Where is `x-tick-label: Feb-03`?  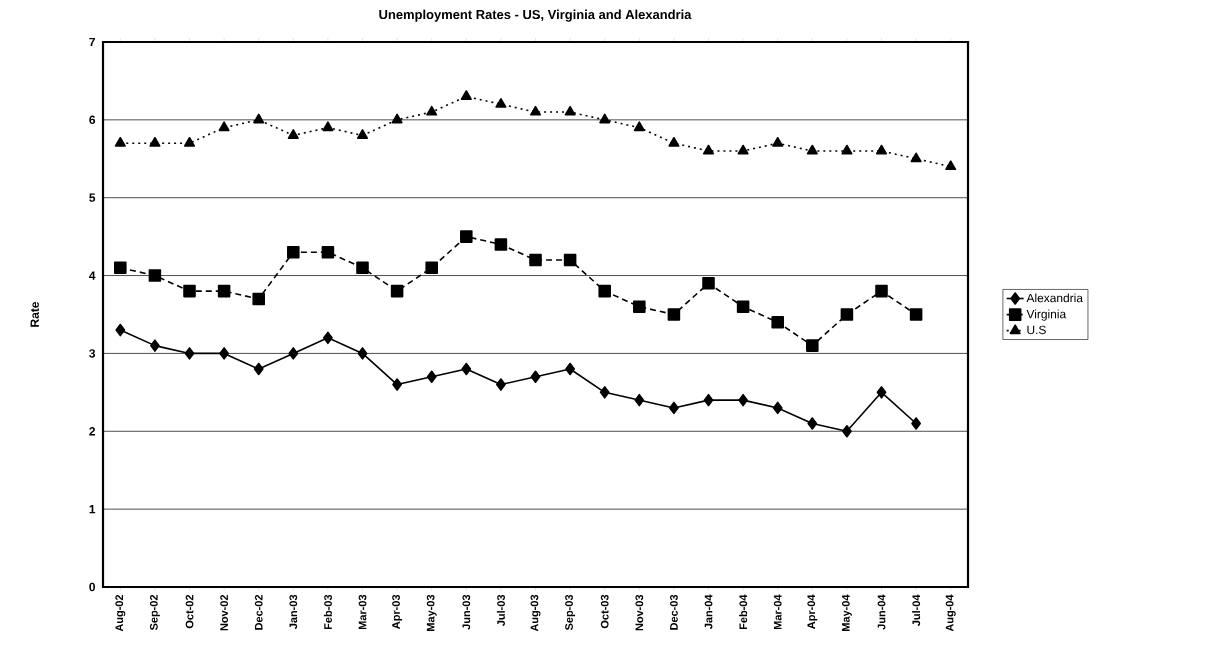 x-tick-label: Feb-03 is located at coordinates (327, 612).